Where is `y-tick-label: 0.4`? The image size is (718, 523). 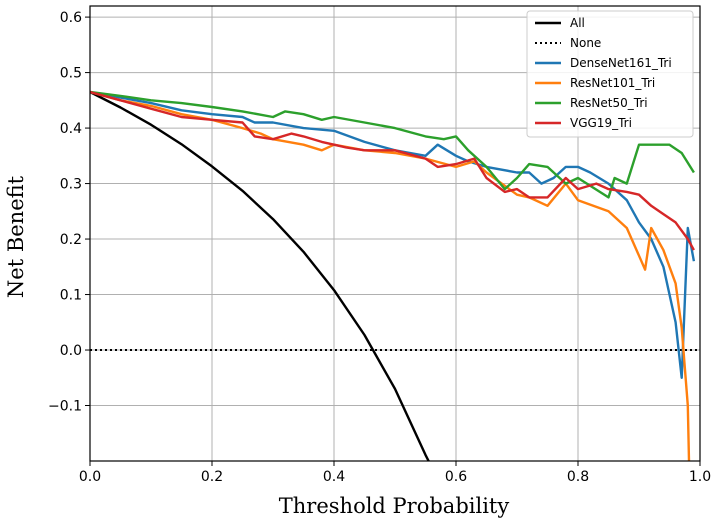 y-tick-label: 0.4 is located at coordinates (71, 129).